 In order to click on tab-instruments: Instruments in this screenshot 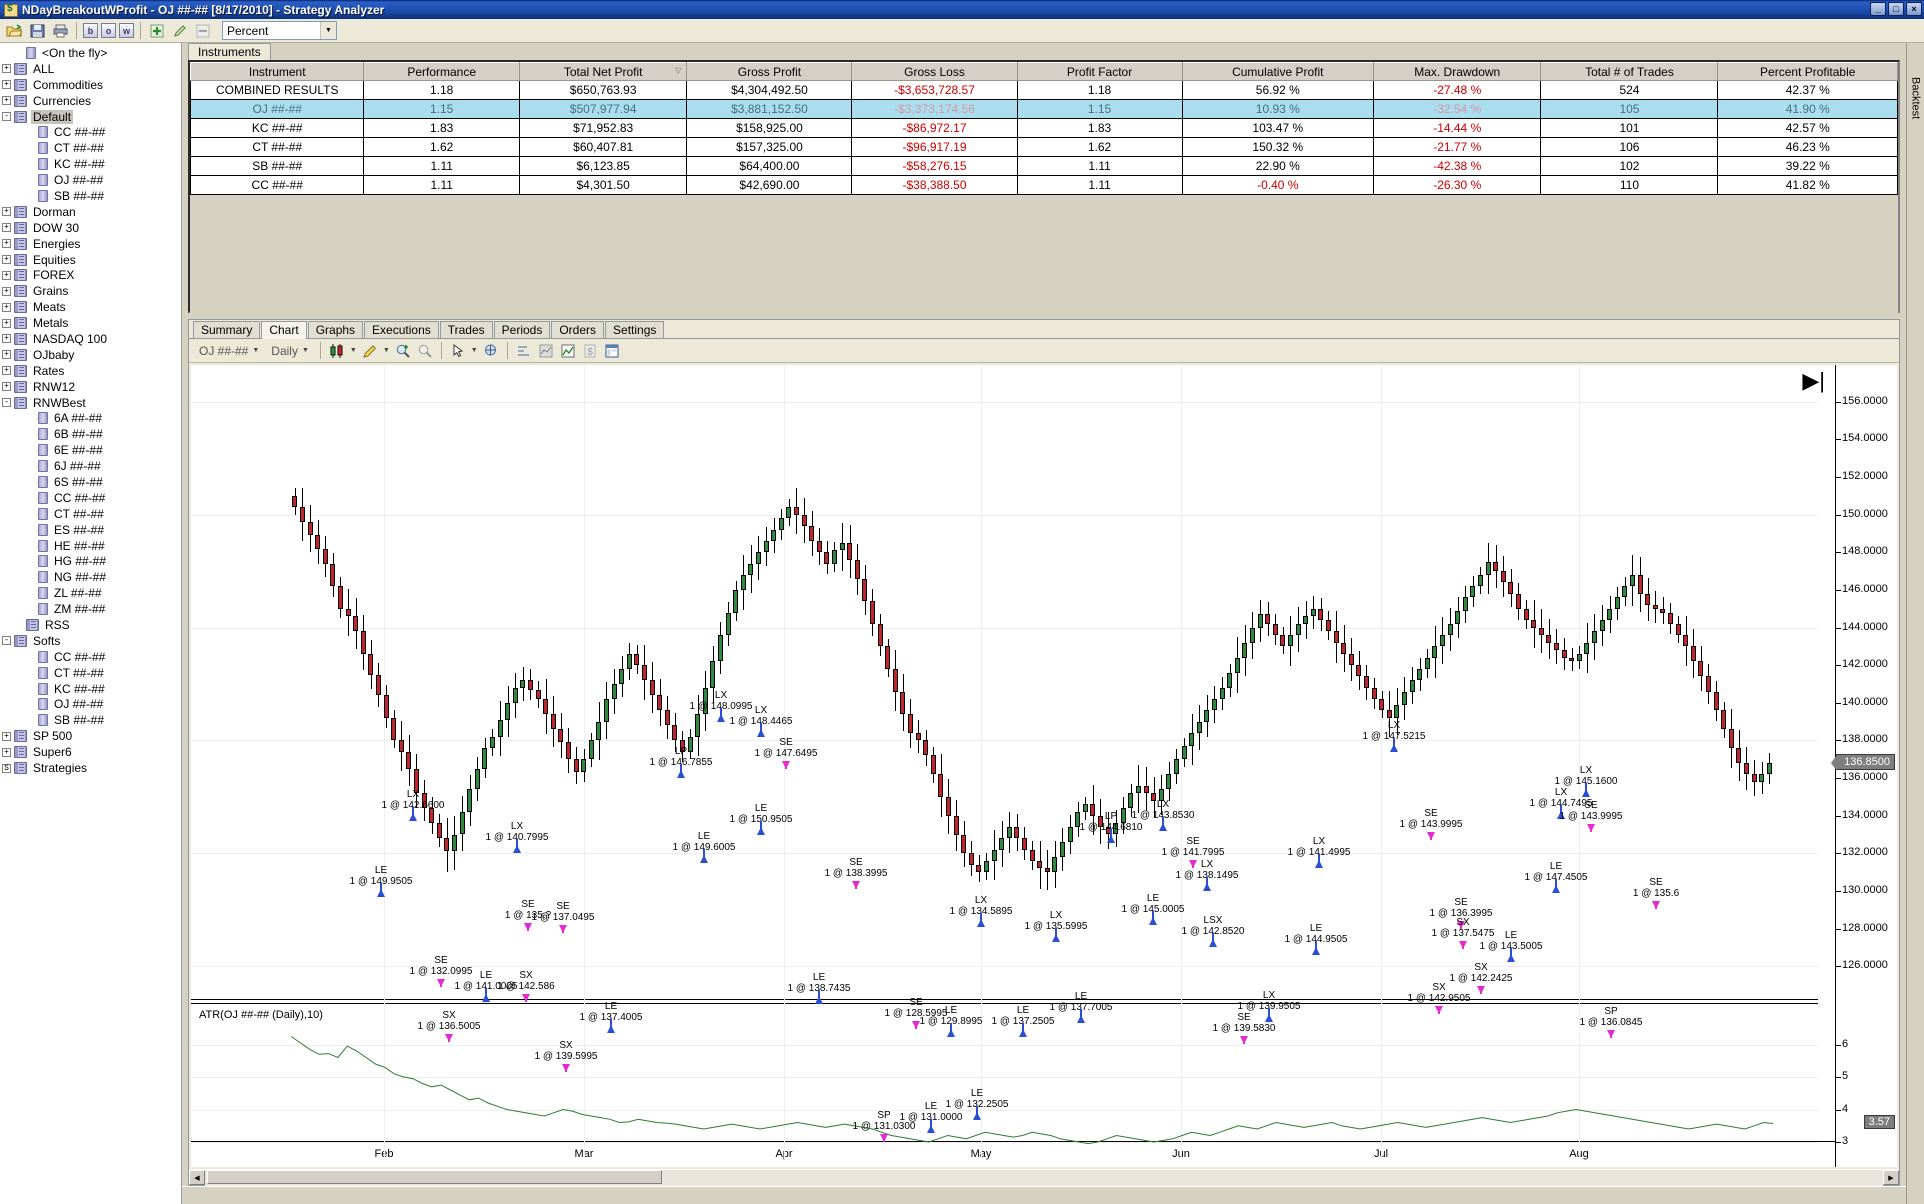, I will do `click(229, 51)`.